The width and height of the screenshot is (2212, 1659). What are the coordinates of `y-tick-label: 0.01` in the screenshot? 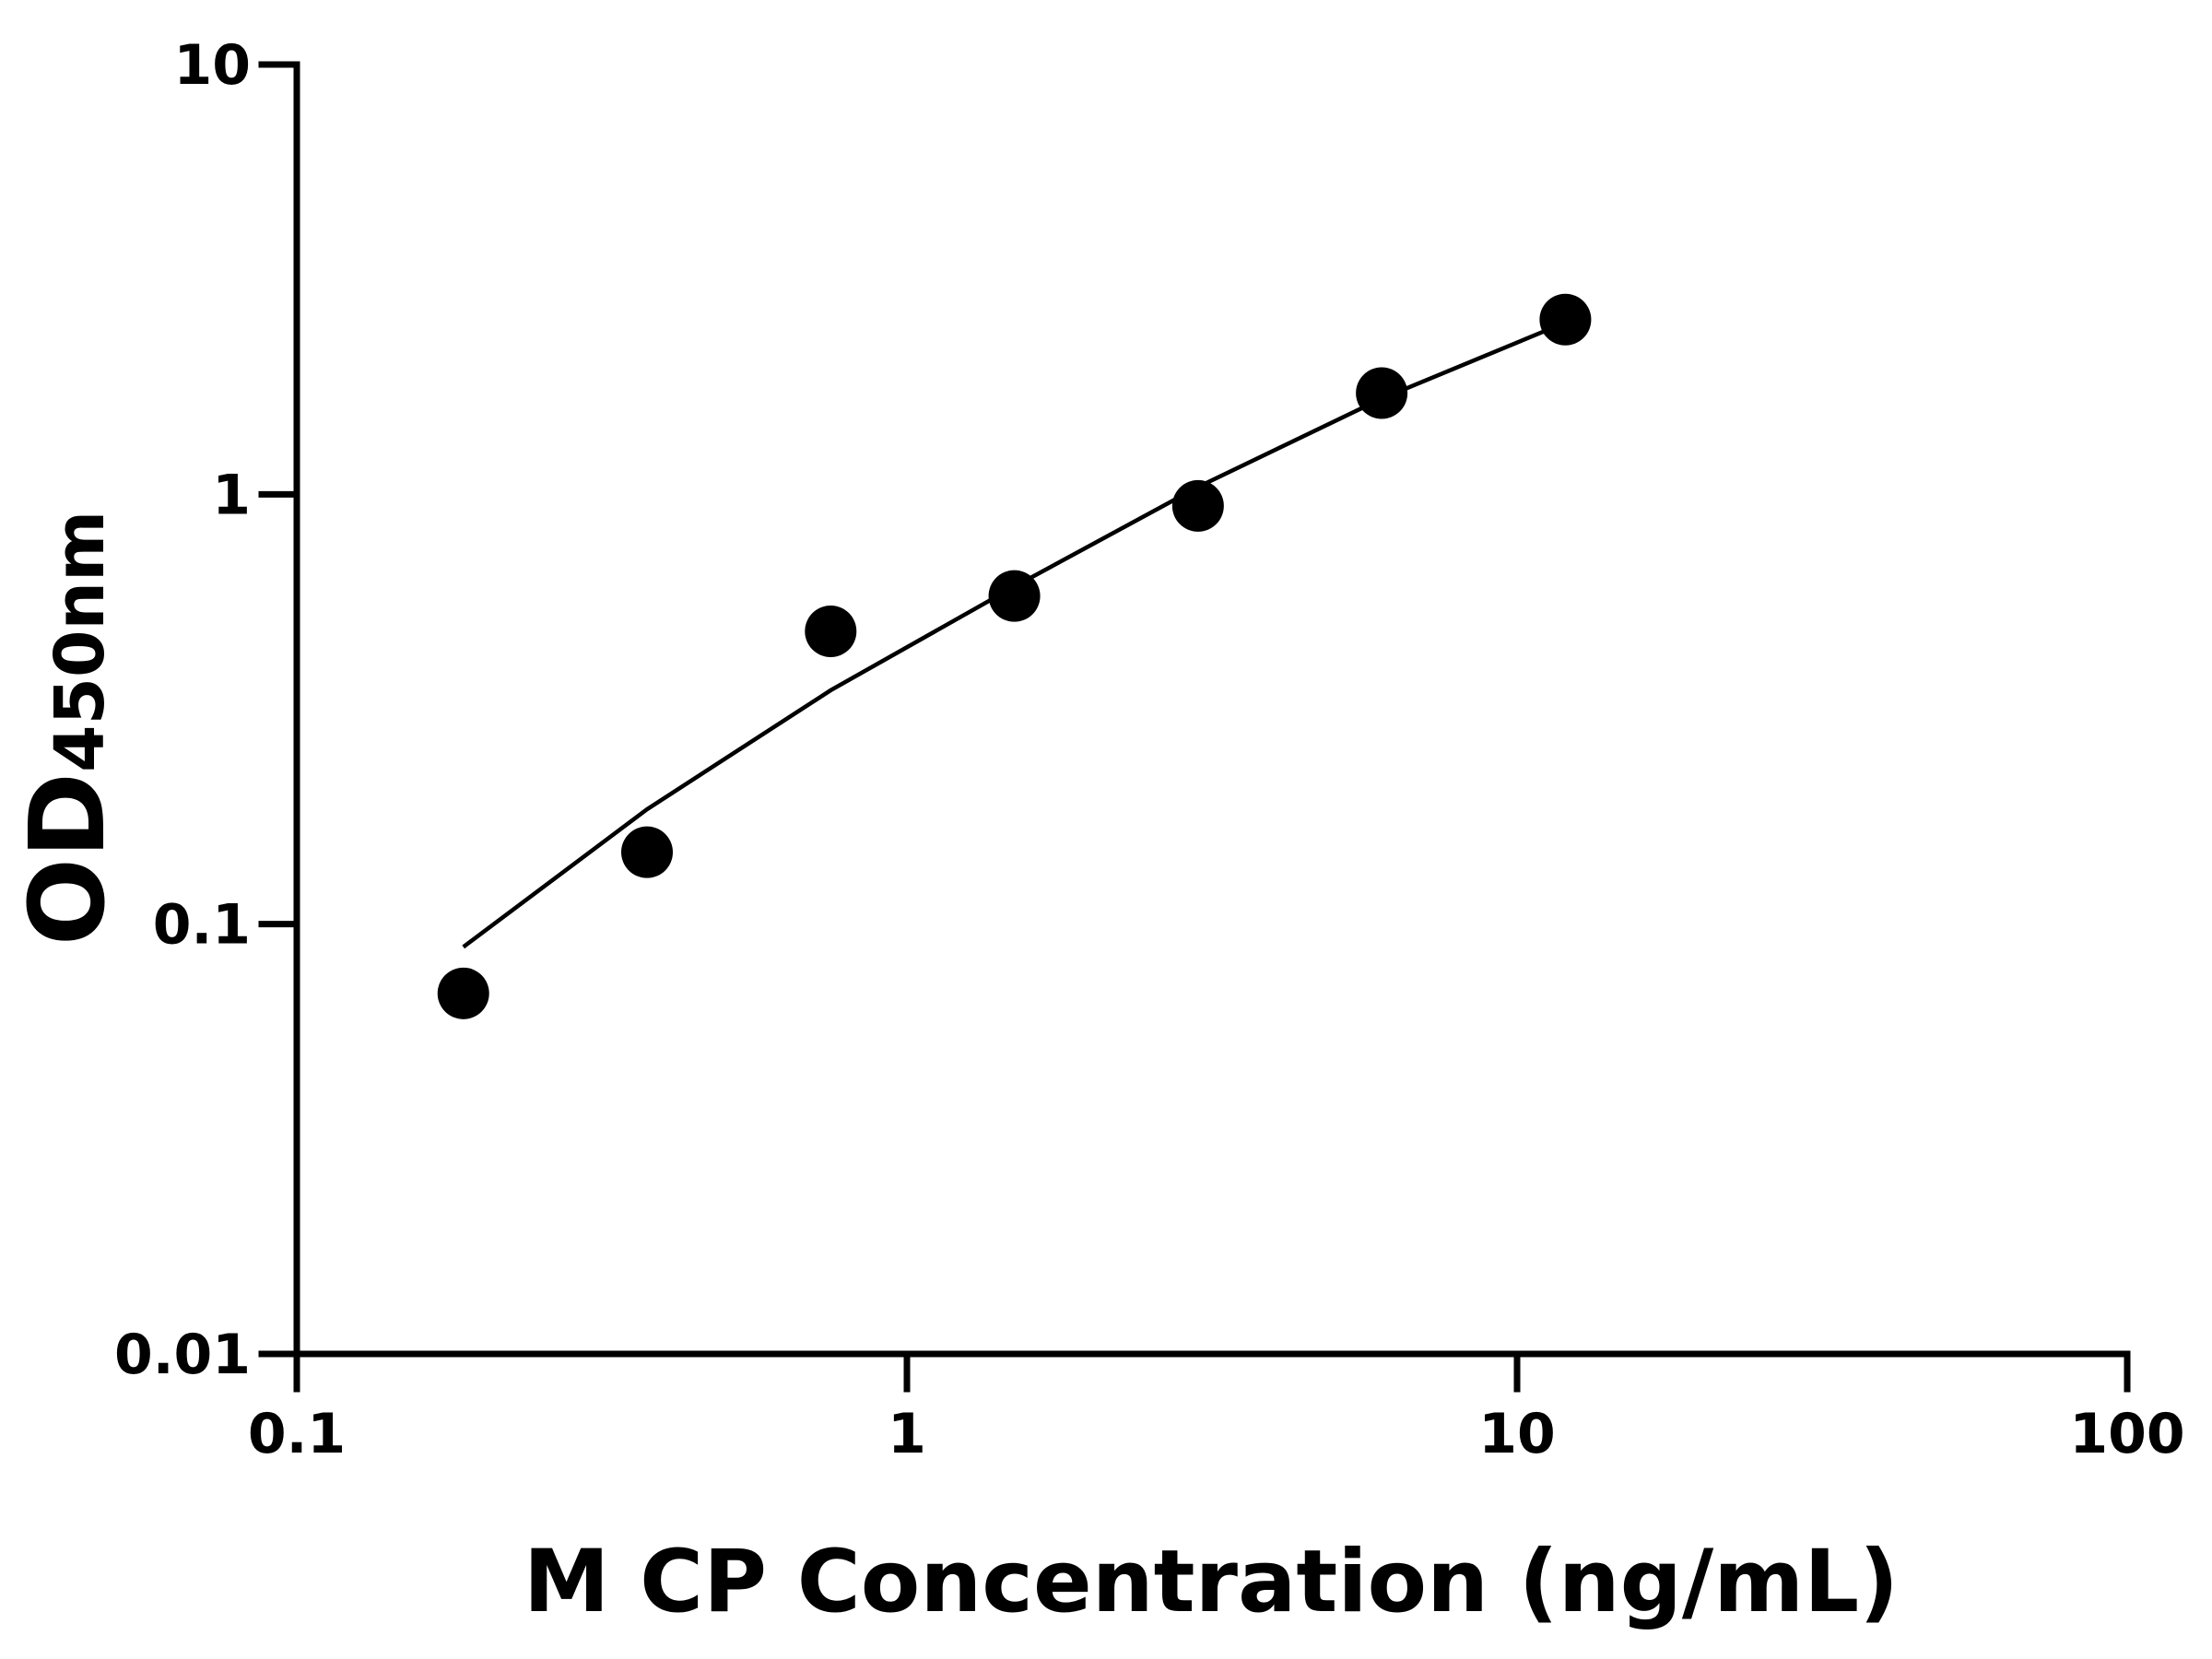 It's located at (182, 1355).